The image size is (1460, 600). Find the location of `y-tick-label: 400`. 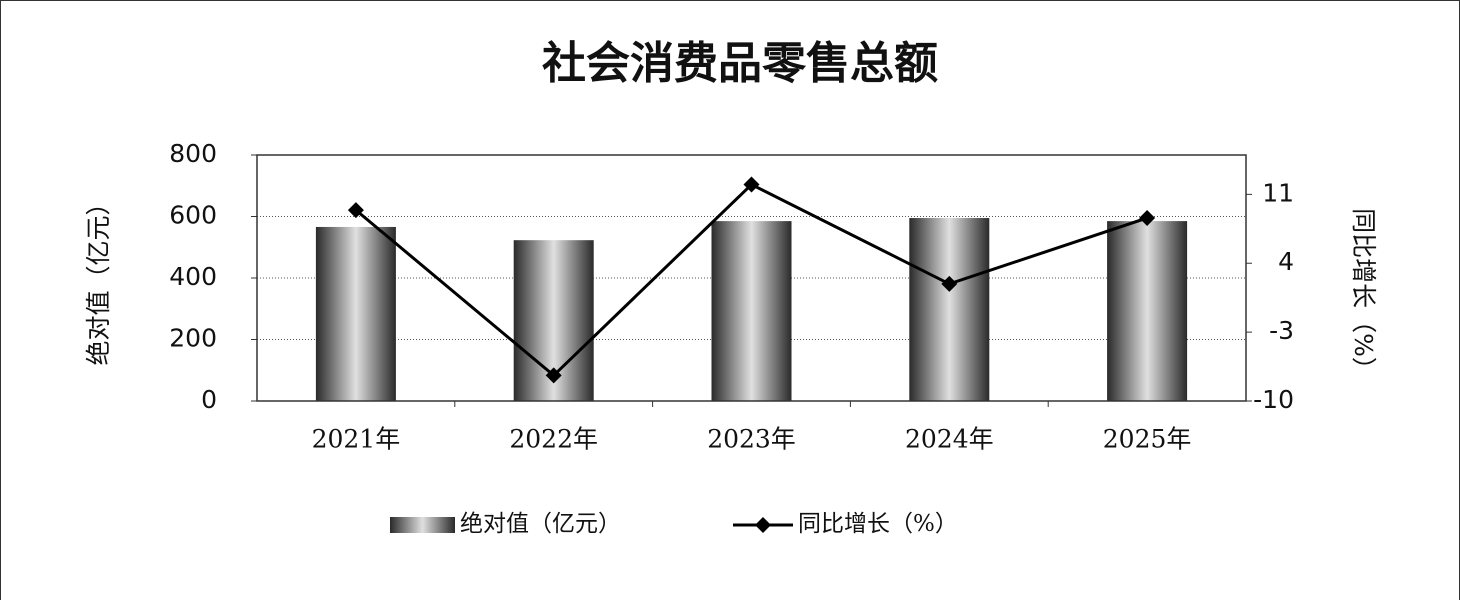

y-tick-label: 400 is located at coordinates (193, 276).